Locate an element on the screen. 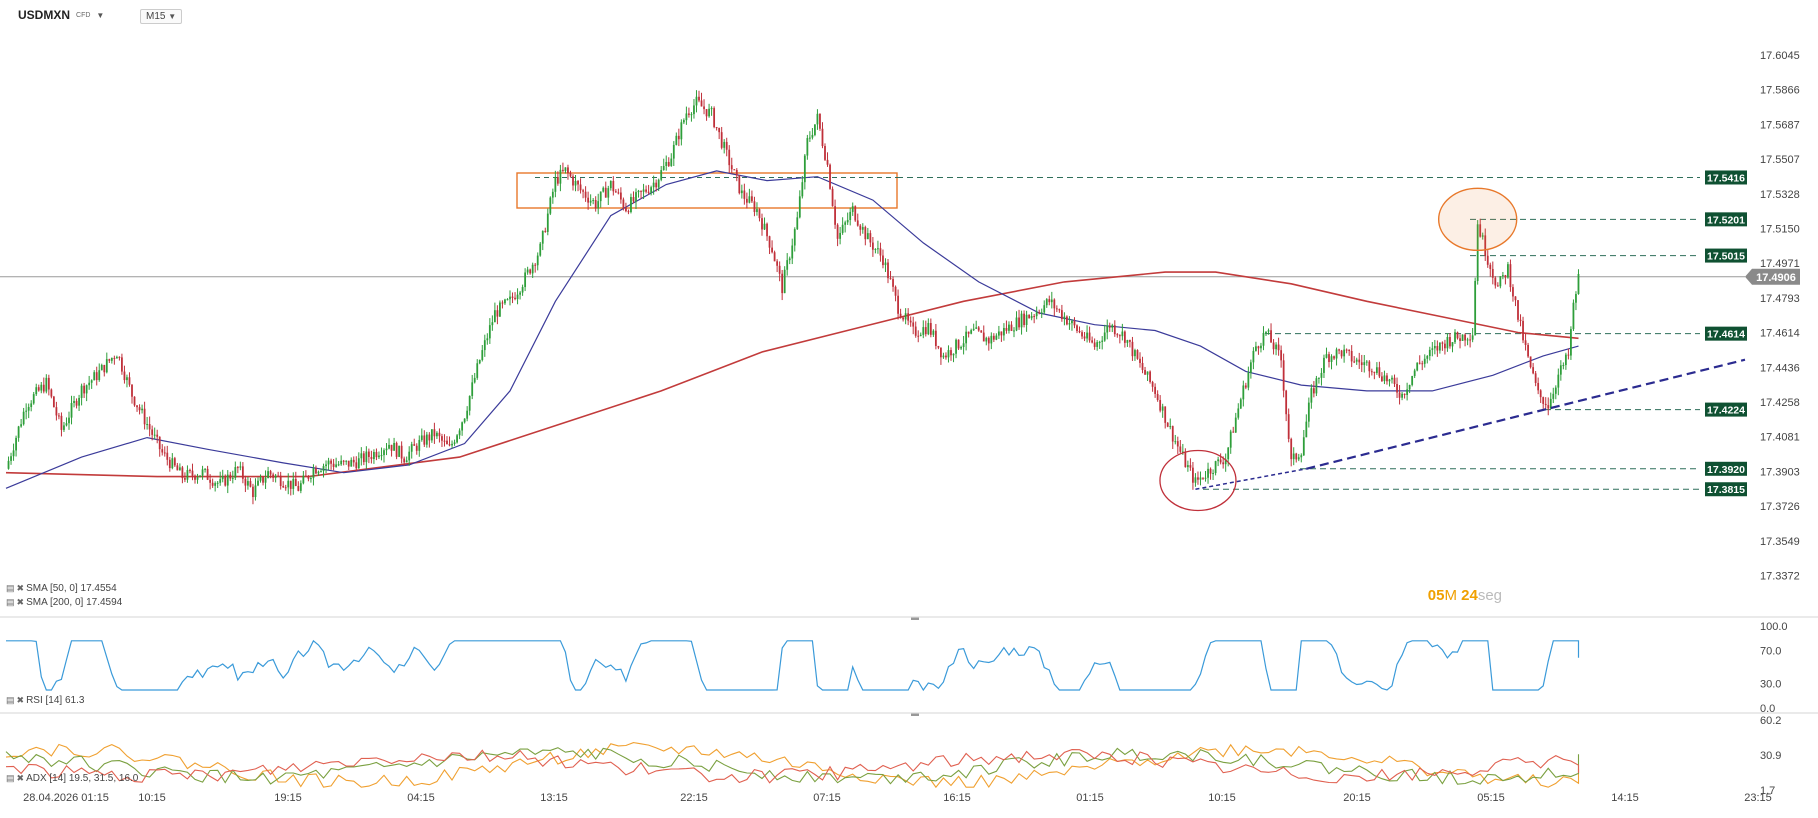  chevron-down-icon: ▼ is located at coordinates (100, 15).